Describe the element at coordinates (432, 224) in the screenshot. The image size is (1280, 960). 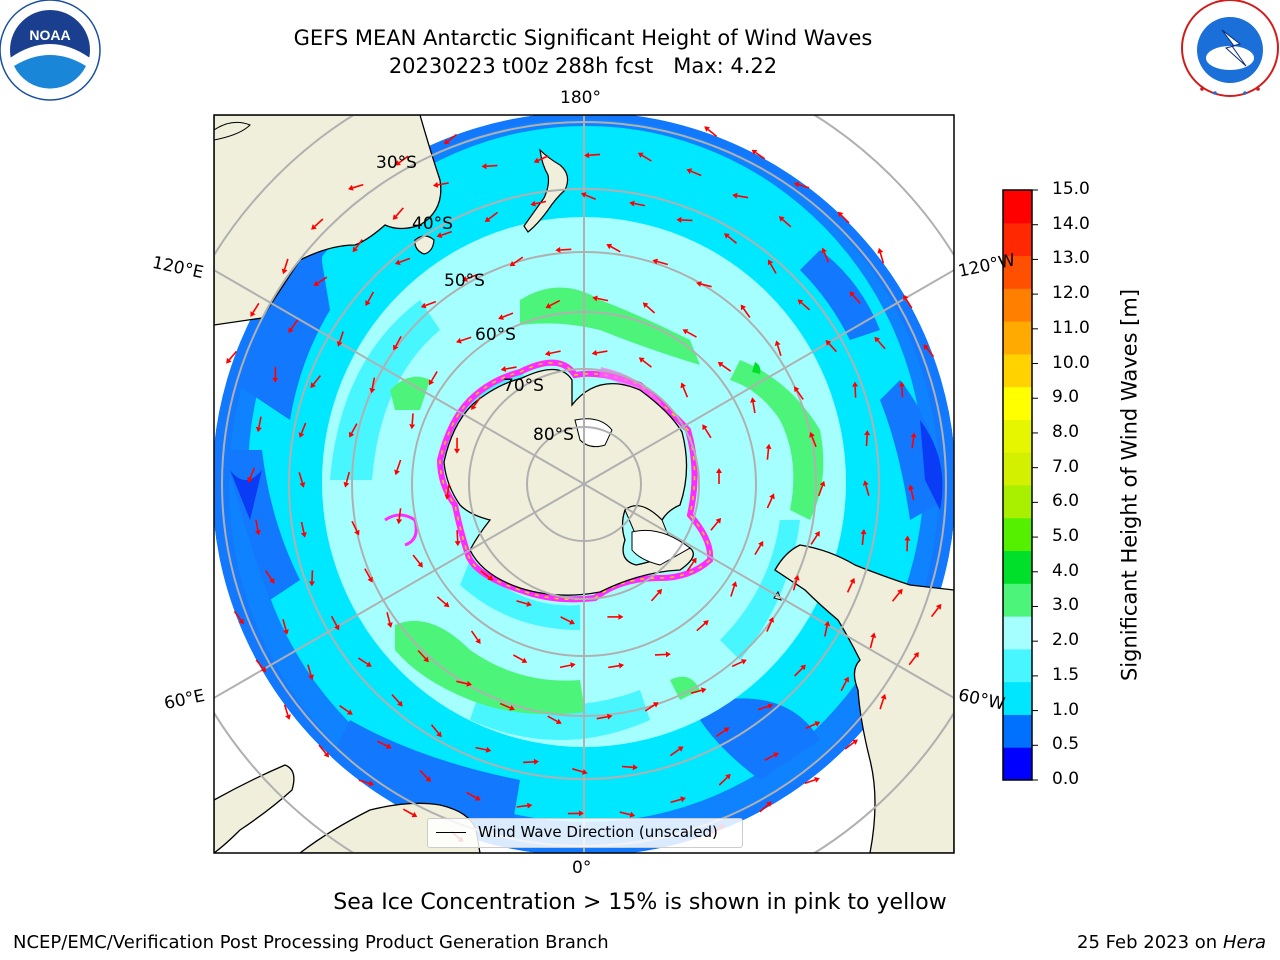
I see `lat-label-40s: 40°S` at that location.